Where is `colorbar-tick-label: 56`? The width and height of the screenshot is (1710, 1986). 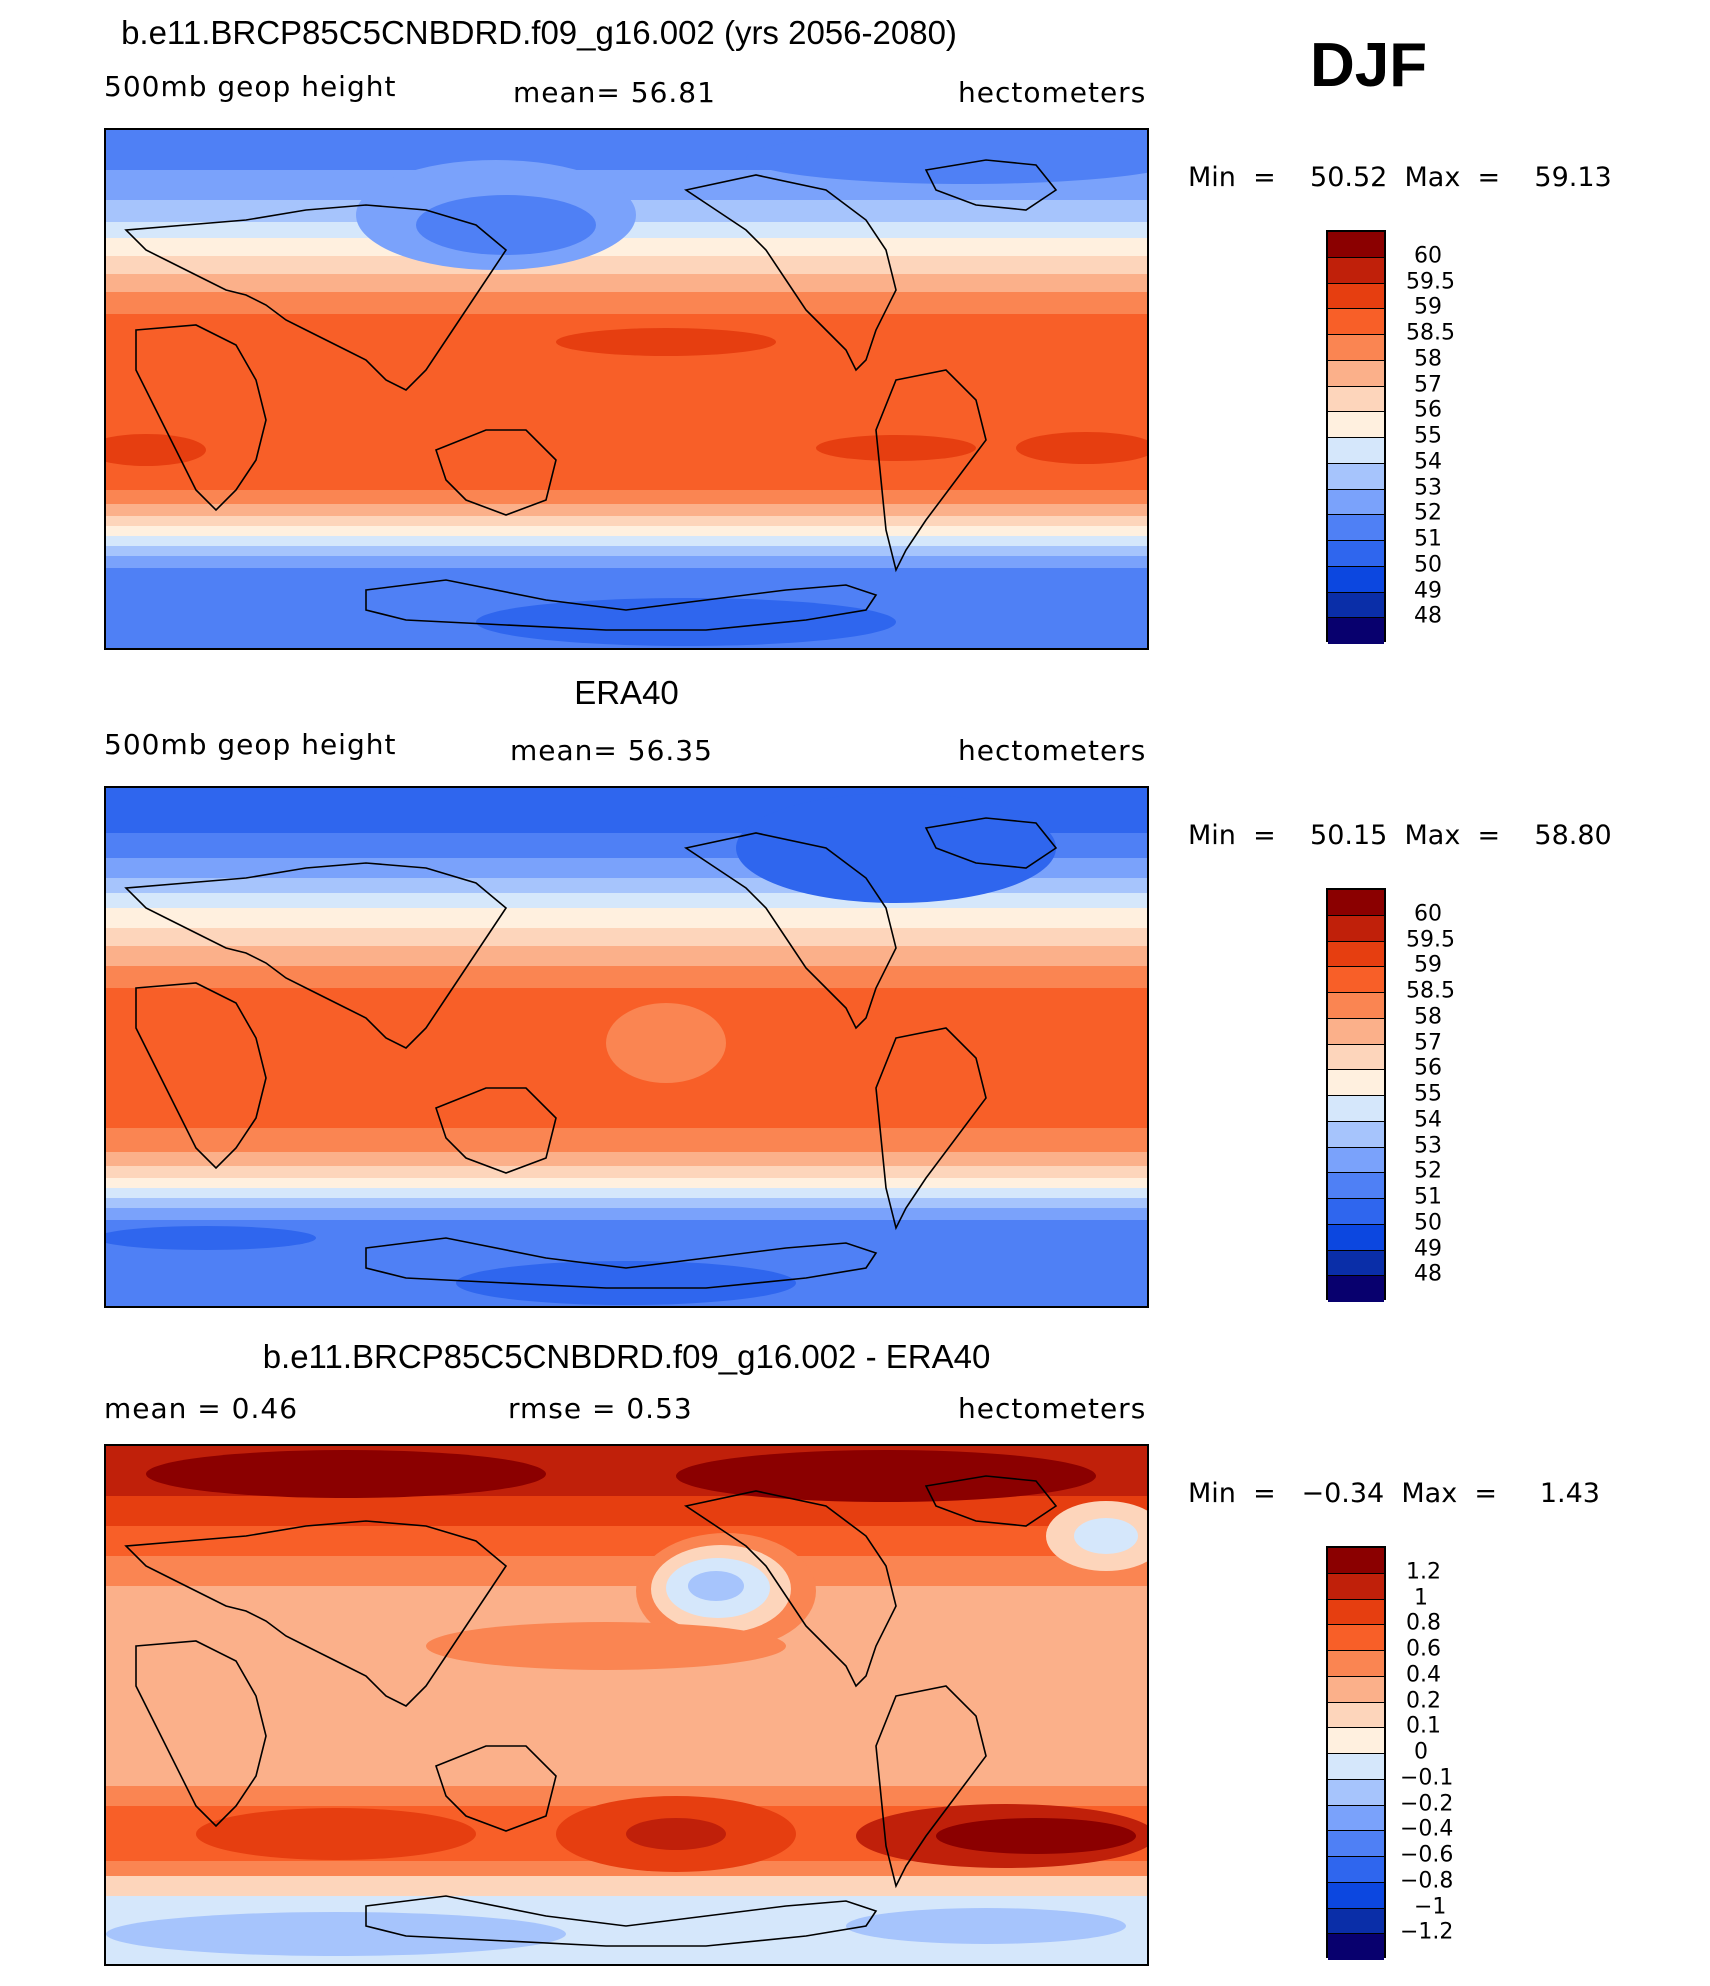
colorbar-tick-label: 56 is located at coordinates (1428, 410).